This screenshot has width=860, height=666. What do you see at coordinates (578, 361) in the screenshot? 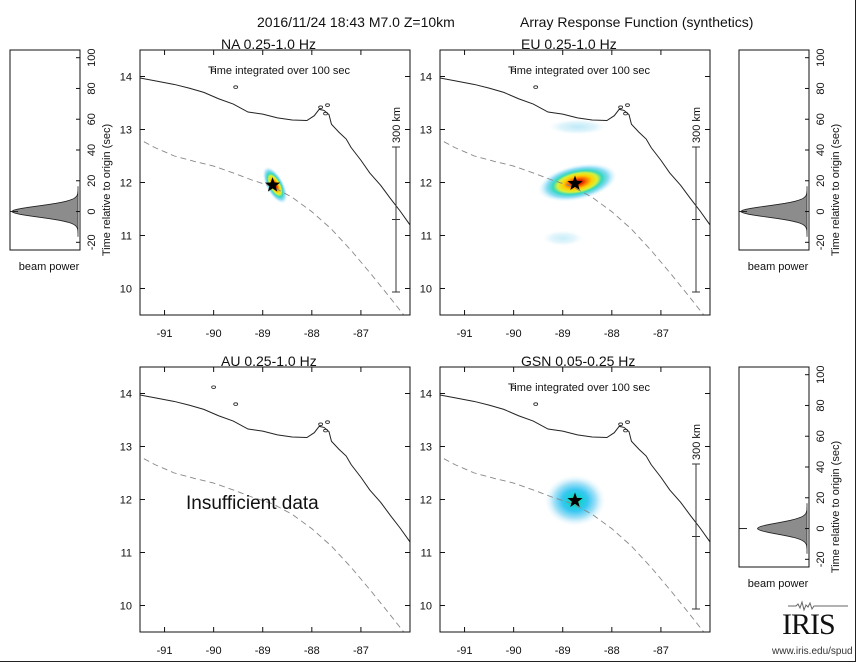
I see `panel-title: GSN 0.05-0.25 Hz` at bounding box center [578, 361].